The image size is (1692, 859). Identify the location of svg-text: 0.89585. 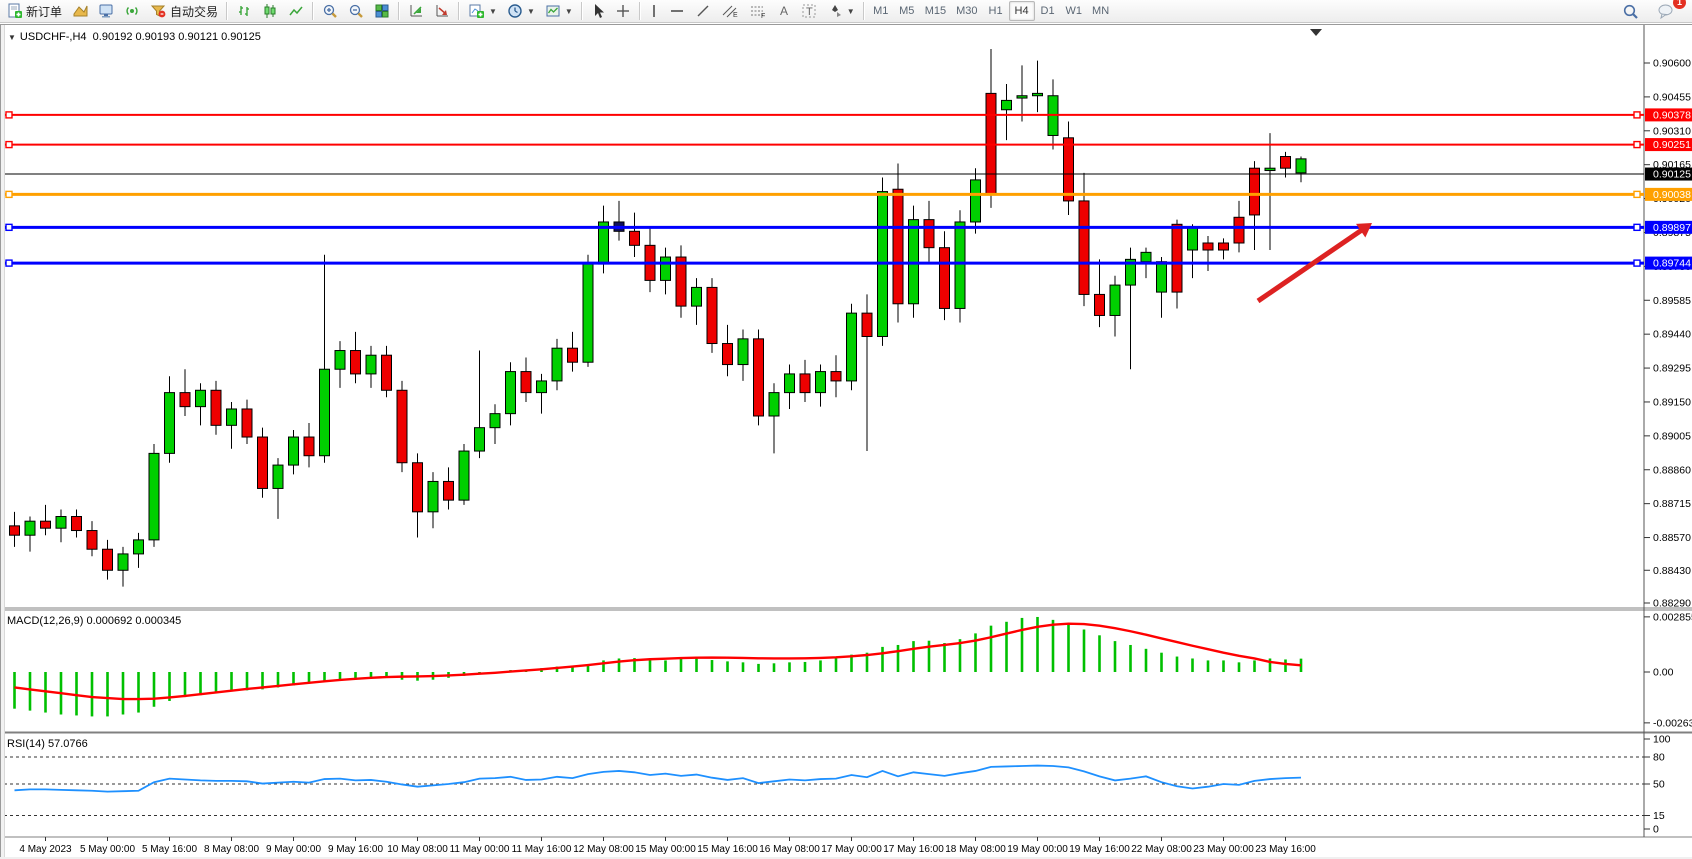
(1672, 301).